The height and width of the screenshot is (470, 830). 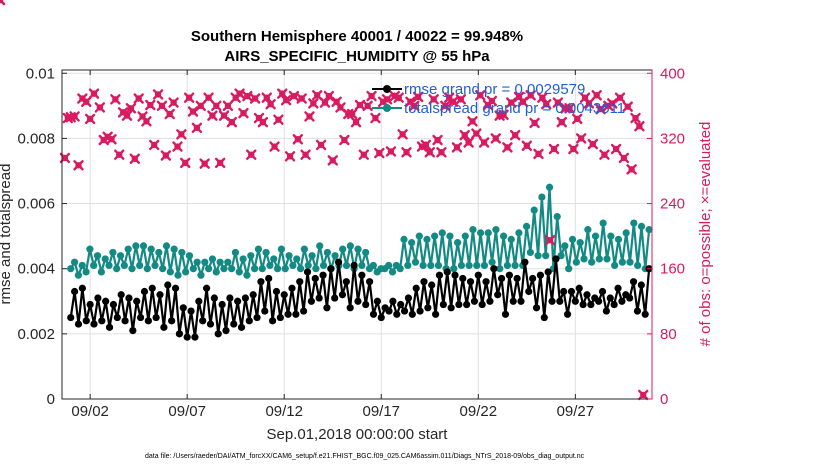 What do you see at coordinates (340, 107) in the screenshot?
I see `obs-point-71-o` at bounding box center [340, 107].